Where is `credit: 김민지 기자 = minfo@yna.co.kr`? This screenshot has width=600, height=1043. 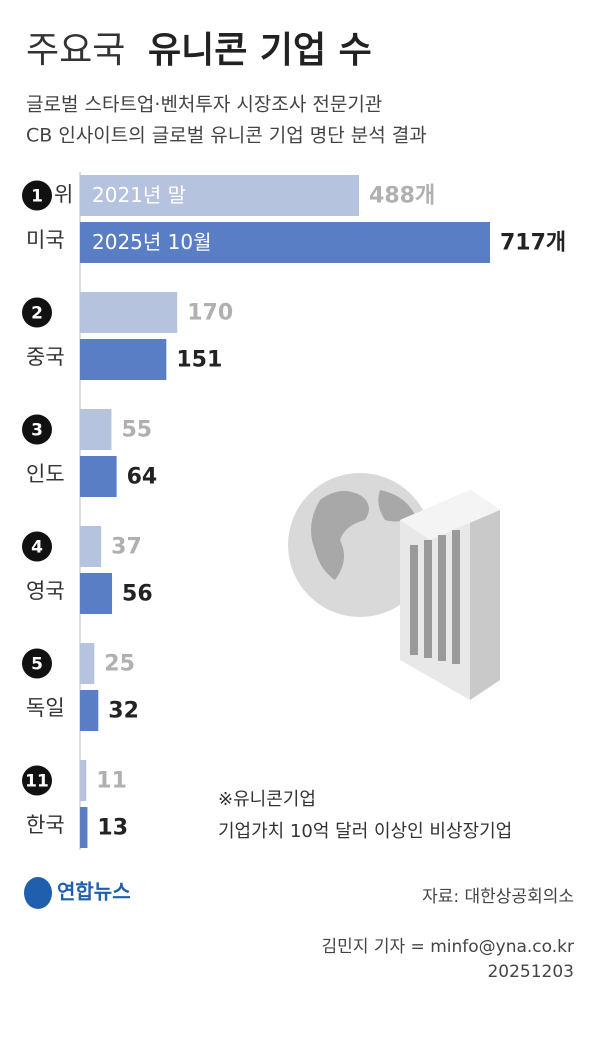
credit: 김민지 기자 = minfo@yna.co.kr is located at coordinates (448, 947).